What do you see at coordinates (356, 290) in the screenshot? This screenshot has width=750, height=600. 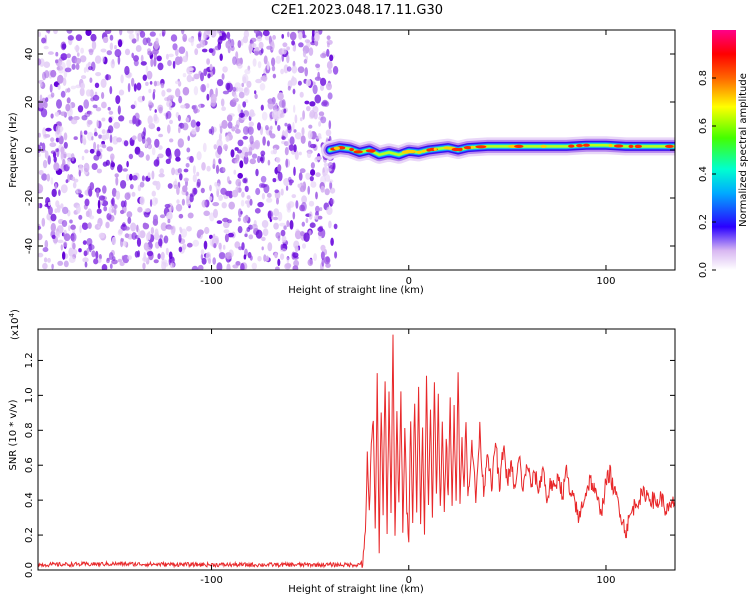 I see `spectrogram-x-label: Height of straight line (km)` at bounding box center [356, 290].